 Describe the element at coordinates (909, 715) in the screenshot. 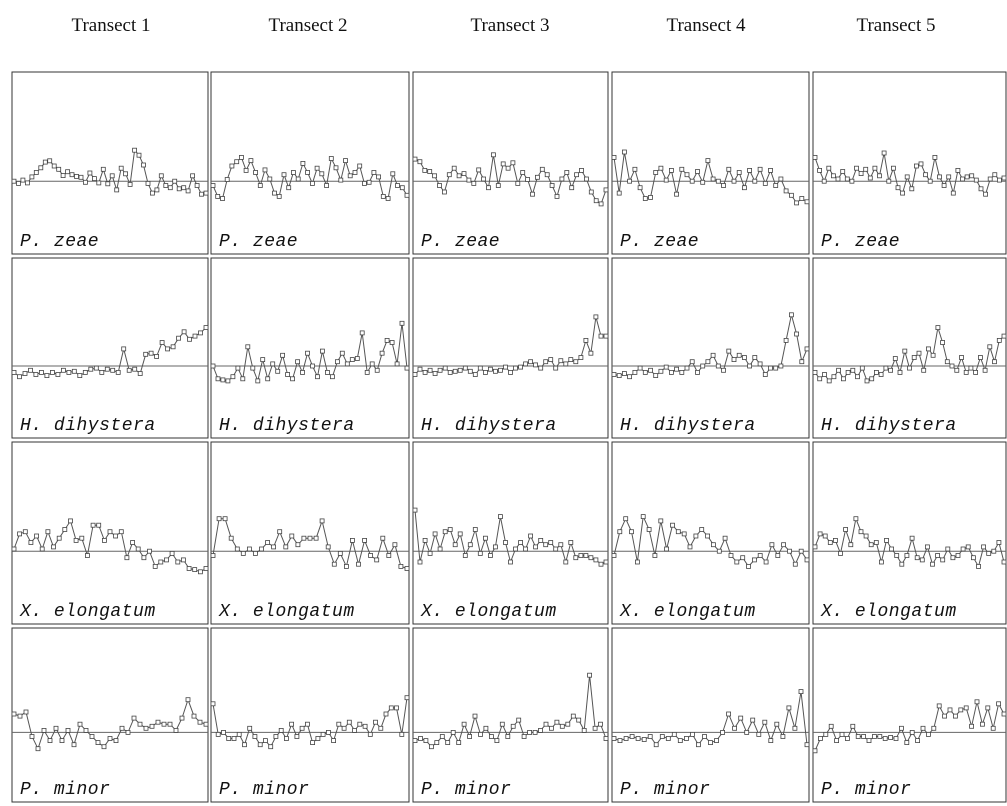

I see `panel-r4-c5: P. minor` at that location.